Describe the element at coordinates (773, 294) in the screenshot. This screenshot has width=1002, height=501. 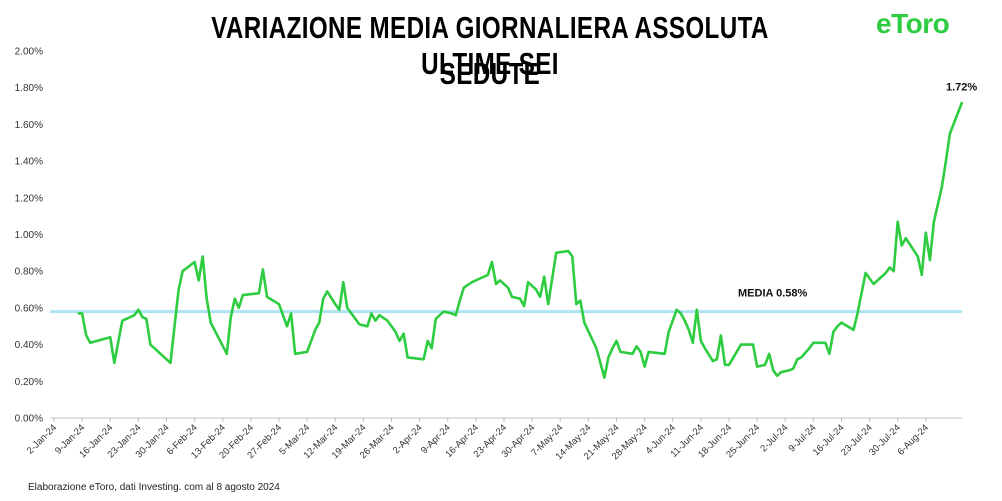
I see `mean-label: MEDIA 0.58%` at that location.